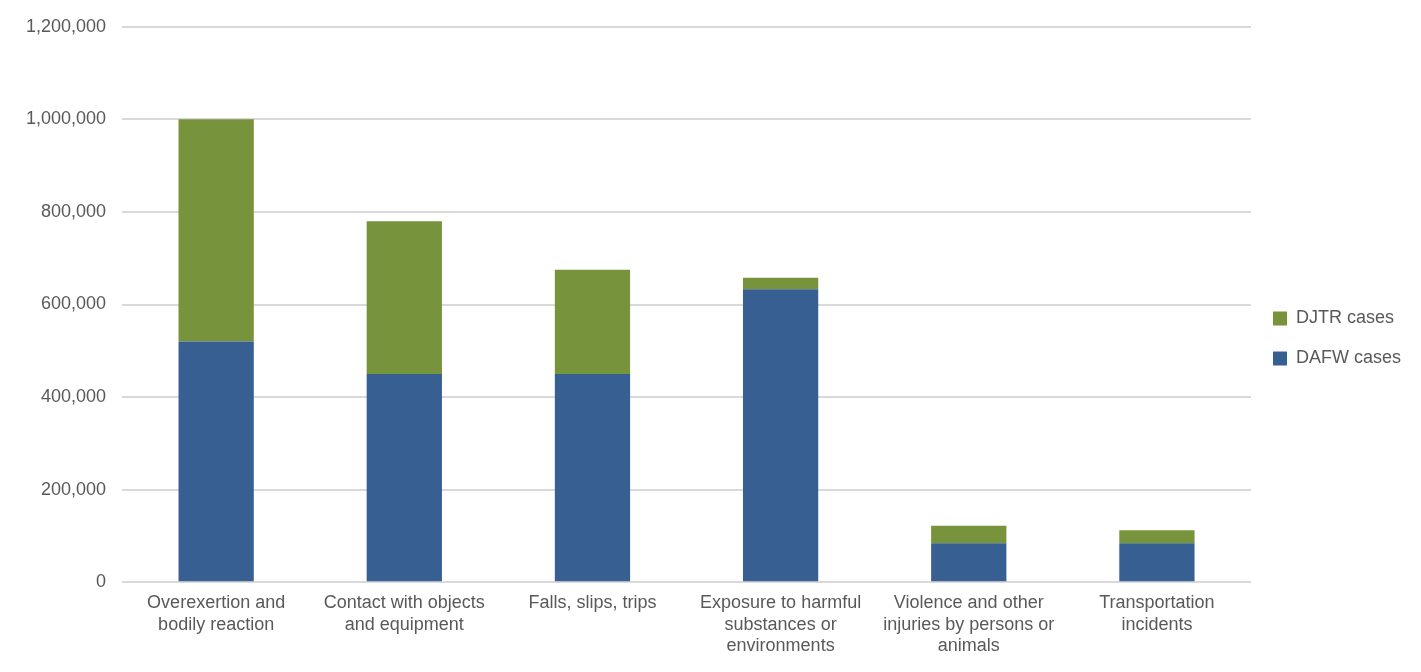  What do you see at coordinates (66, 25) in the screenshot?
I see `y-tick-label: 1,200,000` at bounding box center [66, 25].